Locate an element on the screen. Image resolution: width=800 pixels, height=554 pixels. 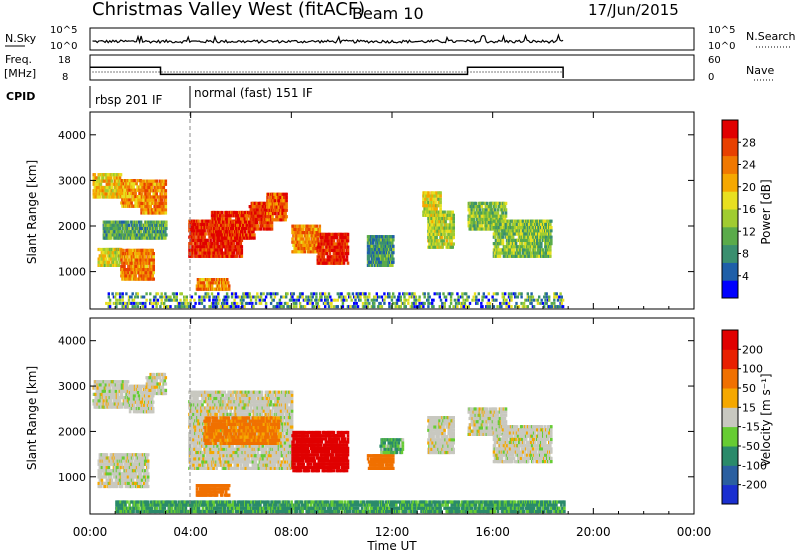
nsky-trace is located at coordinates (328, 39).